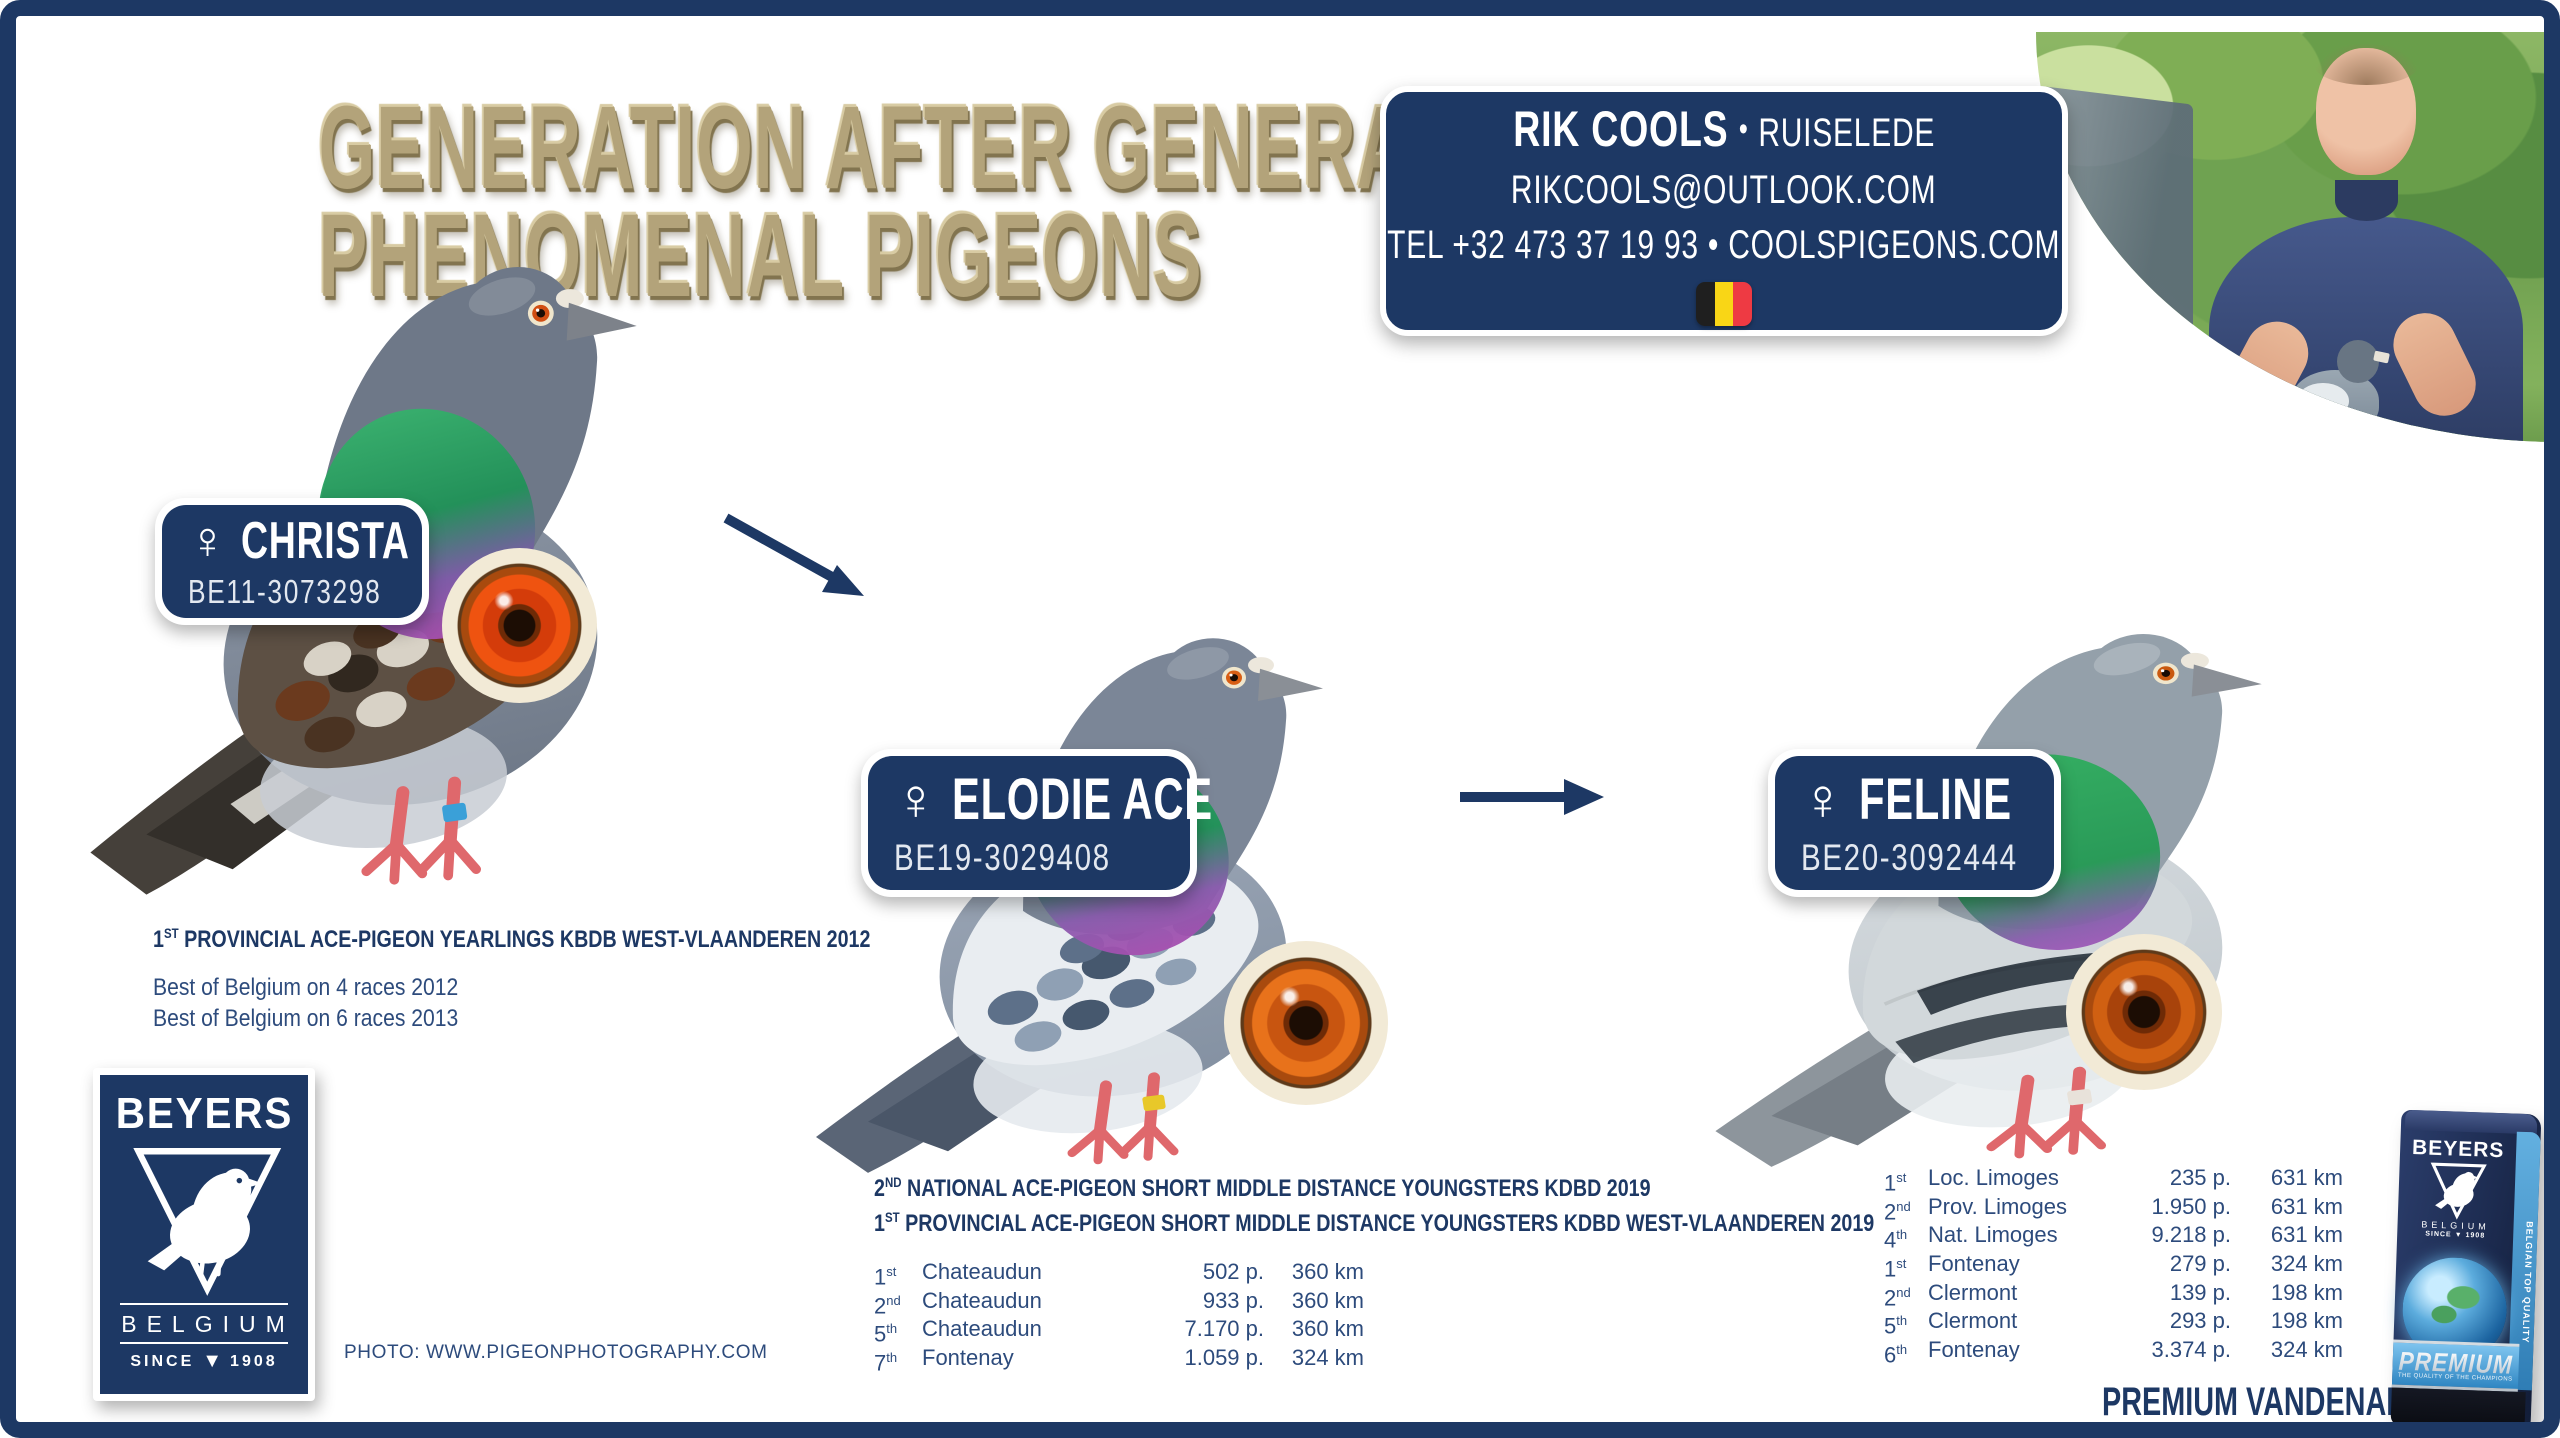  What do you see at coordinates (2458, 1191) in the screenshot?
I see `bag-pigeon-triangle-icon` at bounding box center [2458, 1191].